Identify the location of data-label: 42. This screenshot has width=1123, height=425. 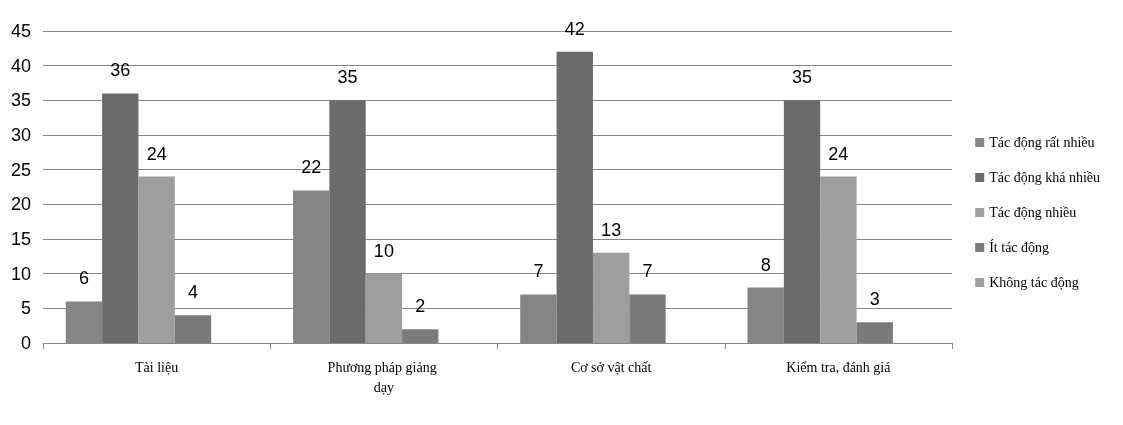
(574, 28).